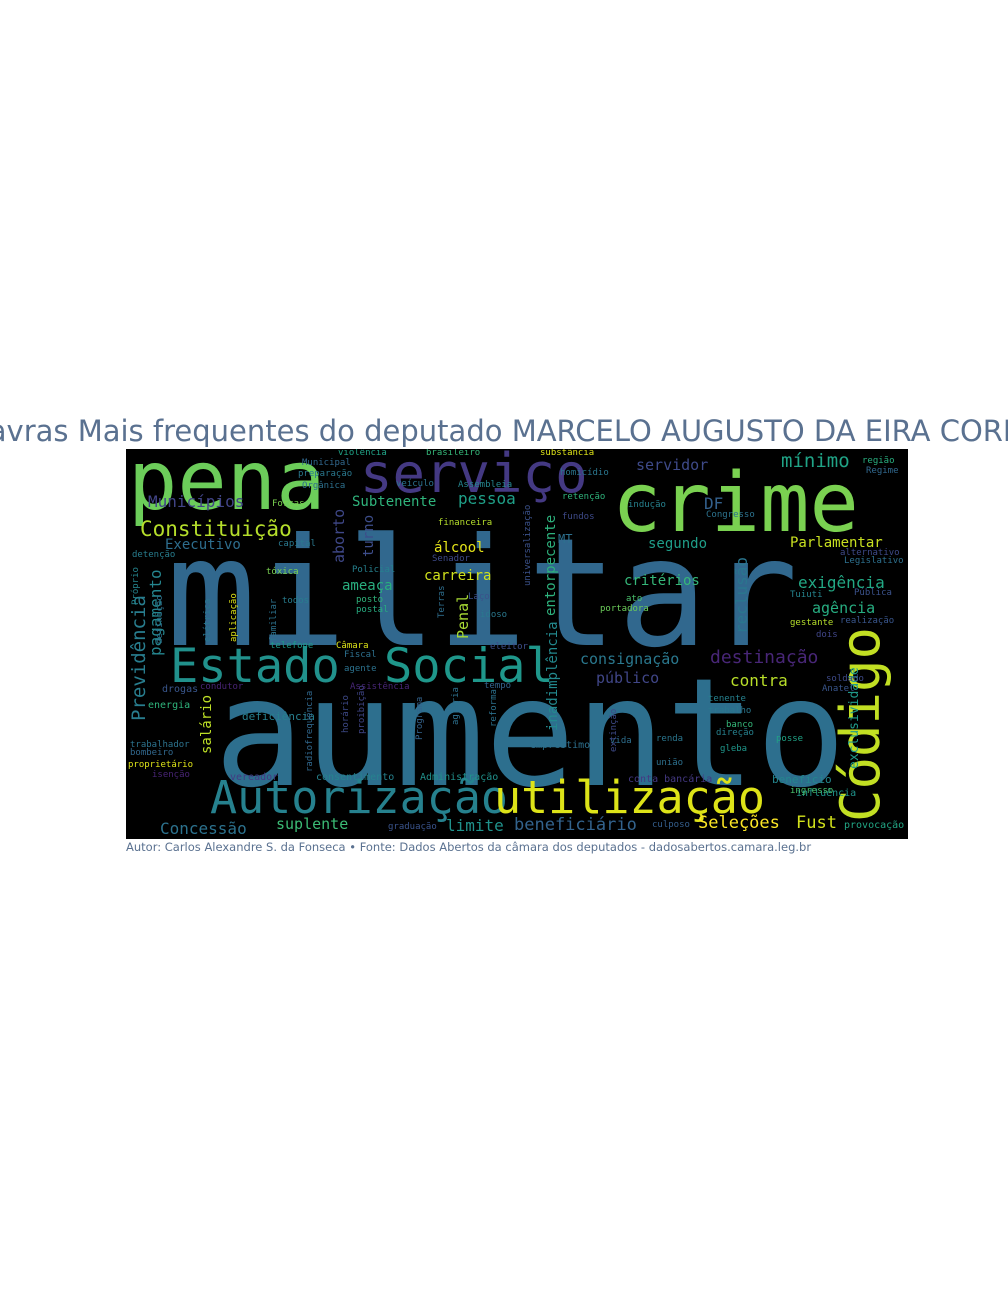 This screenshot has width=1008, height=1296. What do you see at coordinates (222, 687) in the screenshot?
I see `cloud-word: condutor` at bounding box center [222, 687].